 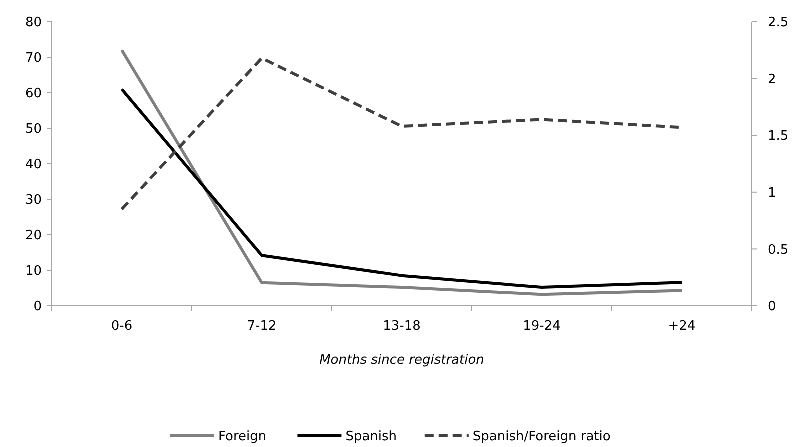 What do you see at coordinates (372, 437) in the screenshot?
I see `legend-label: Spanish` at bounding box center [372, 437].